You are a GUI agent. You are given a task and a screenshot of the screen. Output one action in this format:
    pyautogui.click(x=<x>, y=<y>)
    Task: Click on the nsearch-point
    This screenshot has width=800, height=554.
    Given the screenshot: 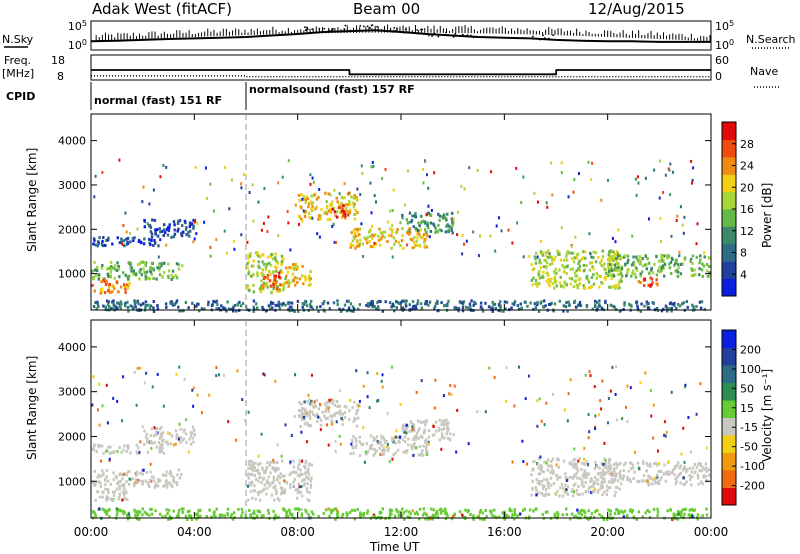 What is the action you would take?
    pyautogui.click(x=360, y=25)
    